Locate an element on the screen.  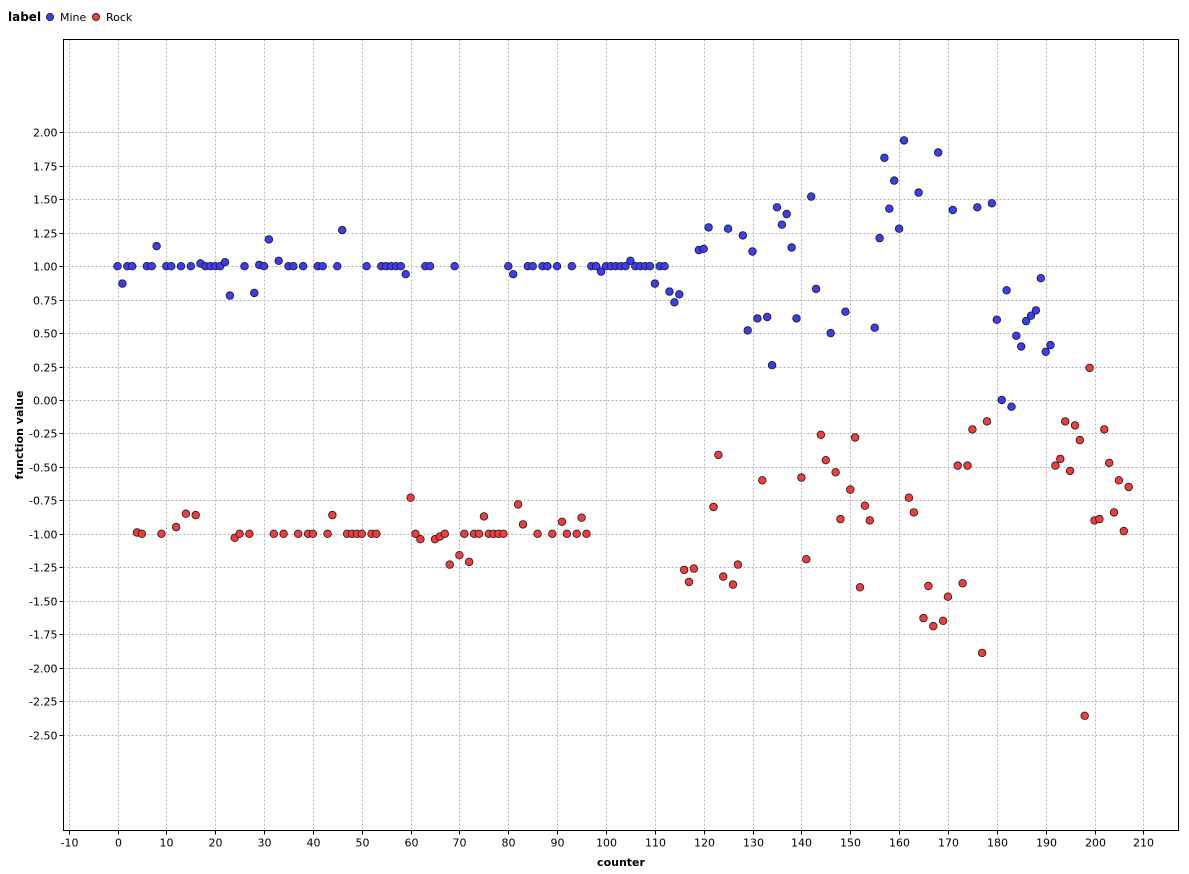
x-tick-label: 0 is located at coordinates (118, 843).